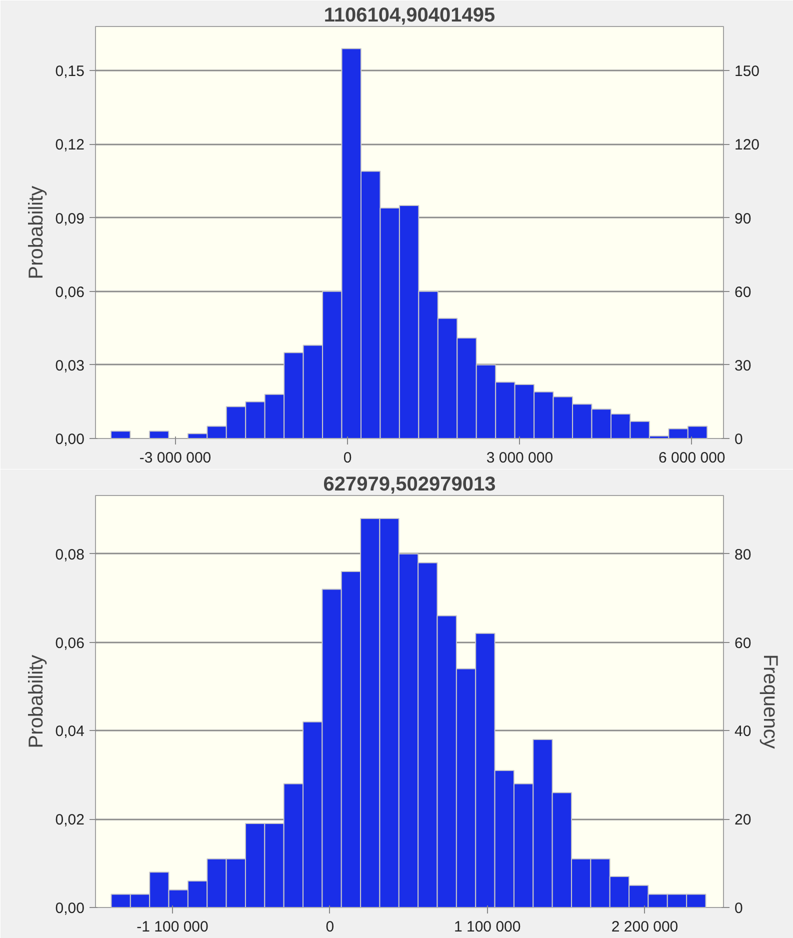 The width and height of the screenshot is (793, 938). What do you see at coordinates (175, 458) in the screenshot?
I see `x-tick-label: -3 000 000` at bounding box center [175, 458].